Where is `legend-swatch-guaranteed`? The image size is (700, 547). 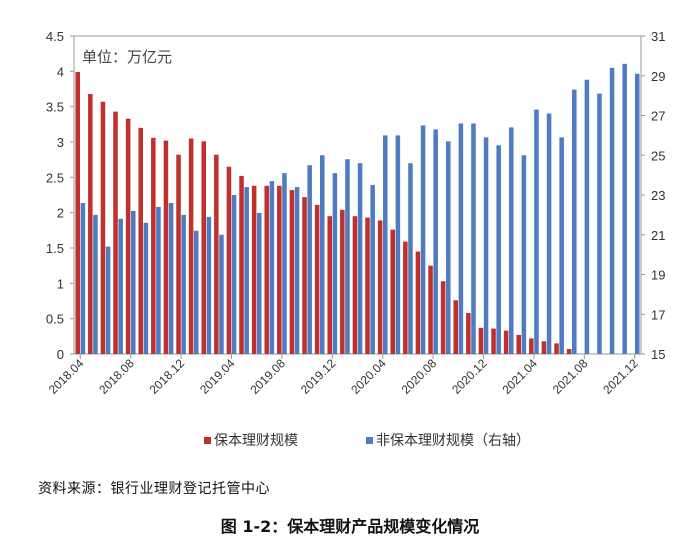
legend-swatch-guaranteed is located at coordinates (207, 440).